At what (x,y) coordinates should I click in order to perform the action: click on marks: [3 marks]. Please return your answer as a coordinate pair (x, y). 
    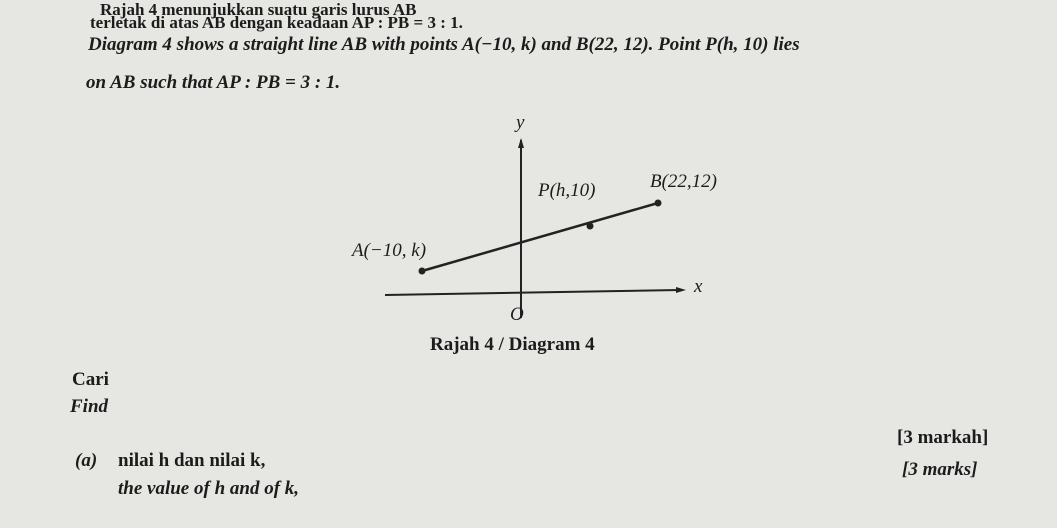
    Looking at the image, I should click on (940, 469).